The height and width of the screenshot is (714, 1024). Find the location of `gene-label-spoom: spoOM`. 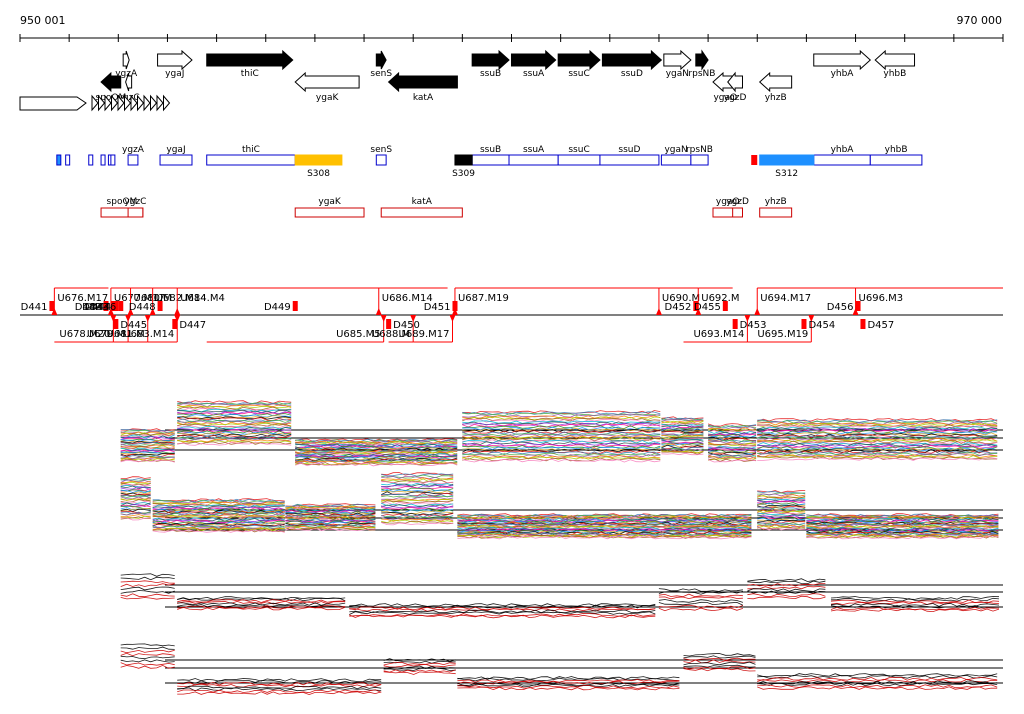

gene-label-spoom: spoOM is located at coordinates (111, 98).